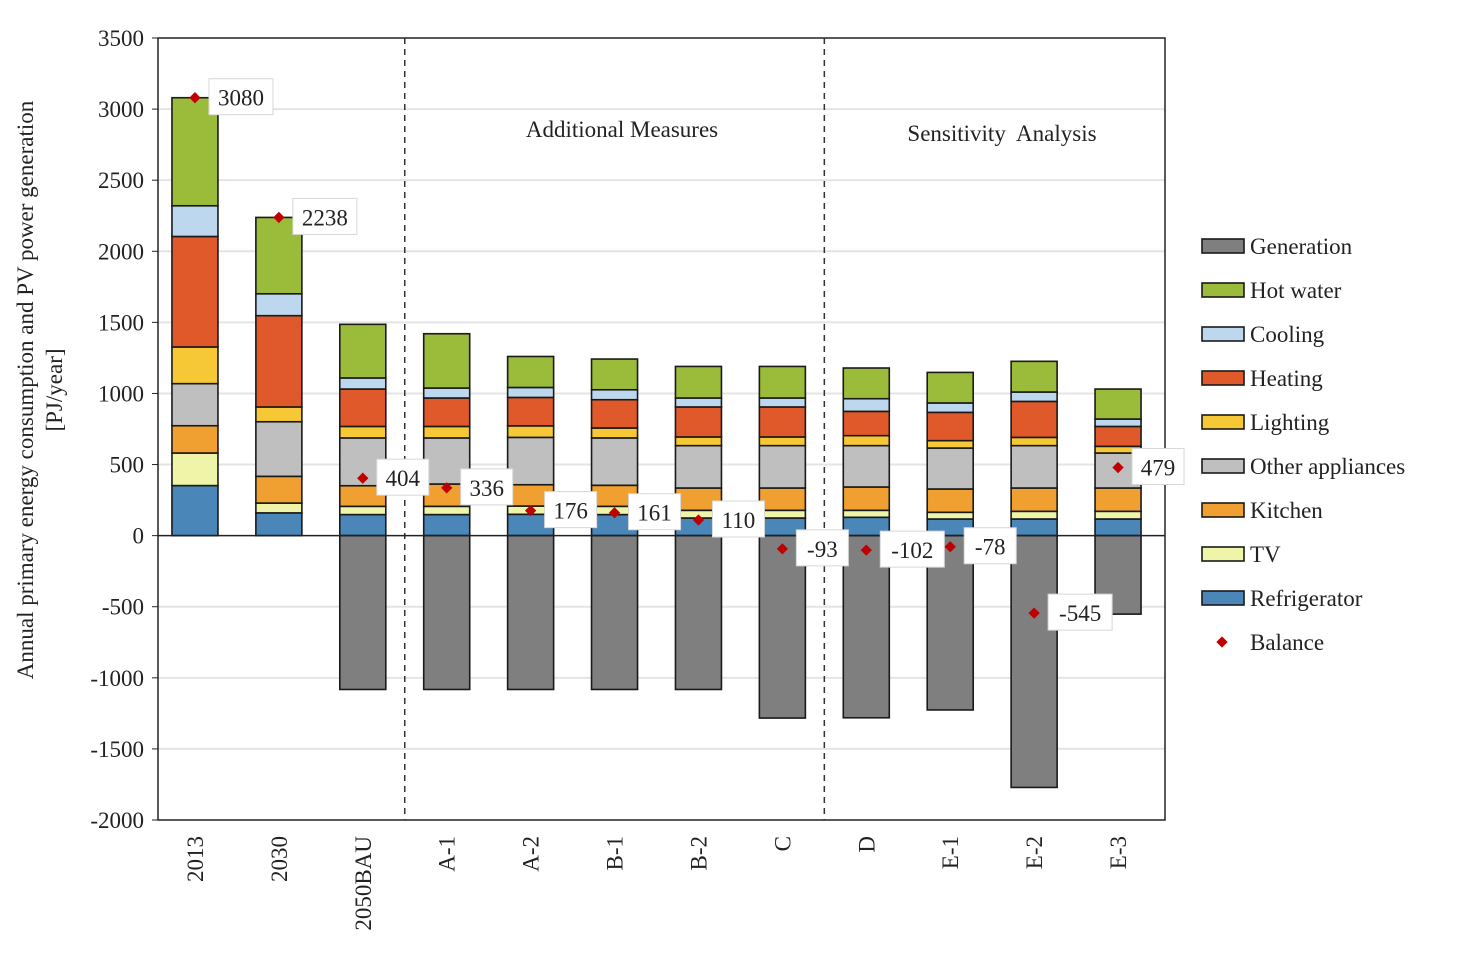 This screenshot has width=1460, height=979. I want to click on bar-other-appliances-d, so click(866, 466).